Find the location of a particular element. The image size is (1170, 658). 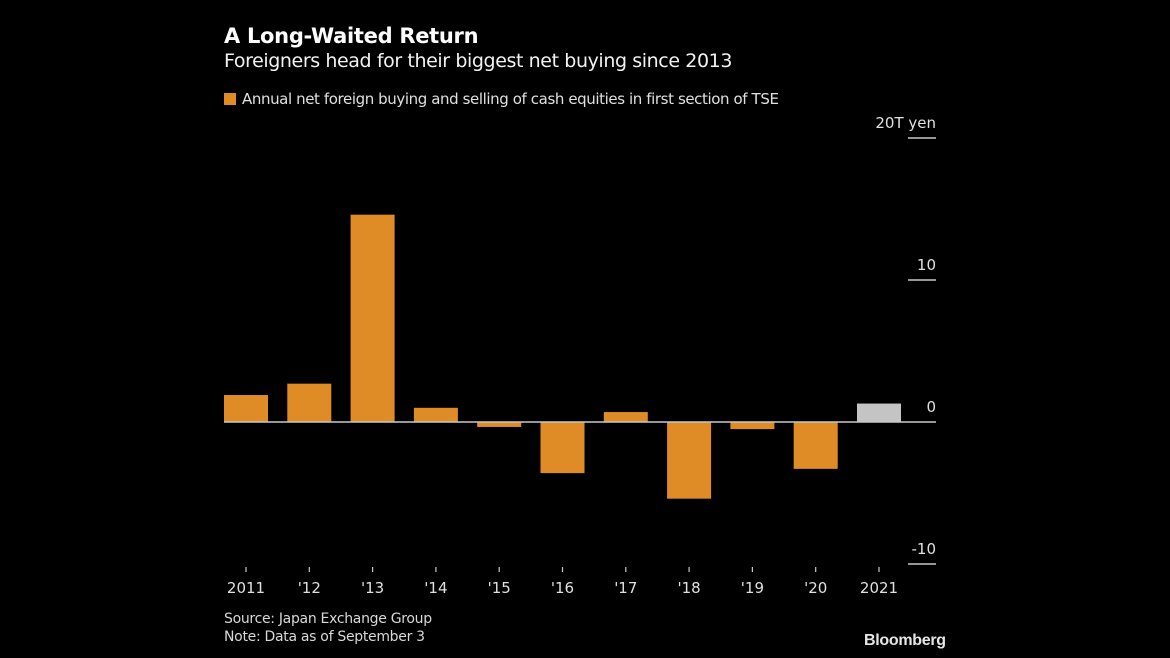

x-tick-label: 2011 is located at coordinates (246, 588).